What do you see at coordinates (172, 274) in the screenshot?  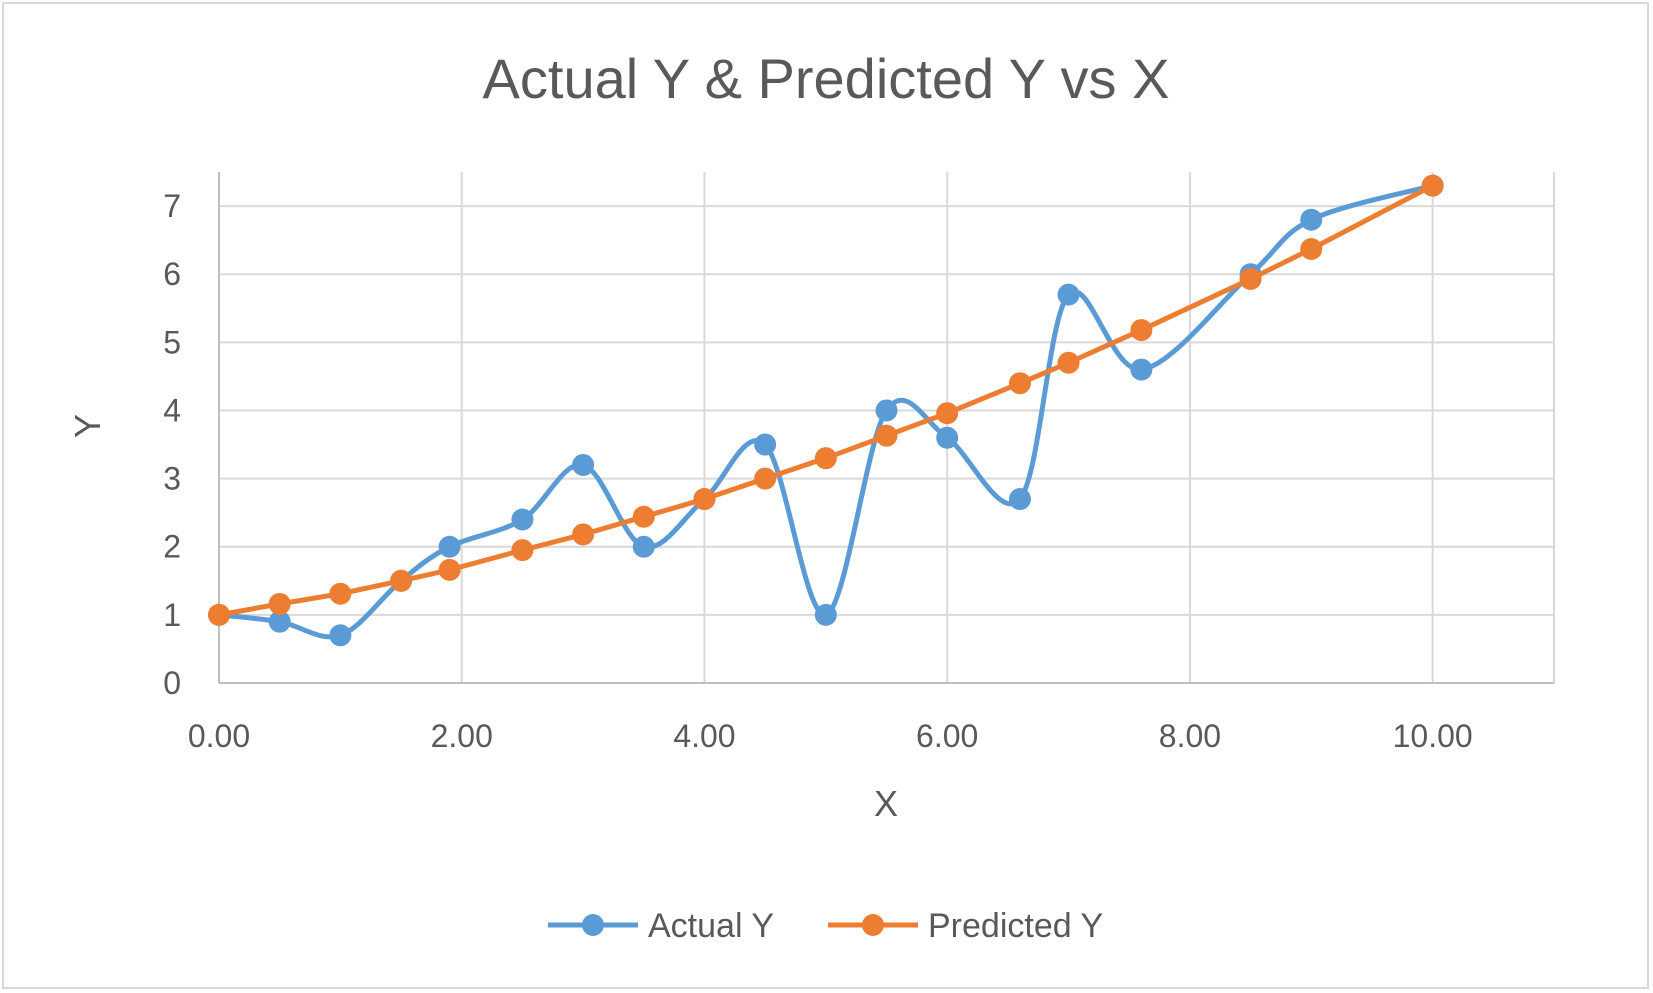 I see `y-tick-label: 6` at bounding box center [172, 274].